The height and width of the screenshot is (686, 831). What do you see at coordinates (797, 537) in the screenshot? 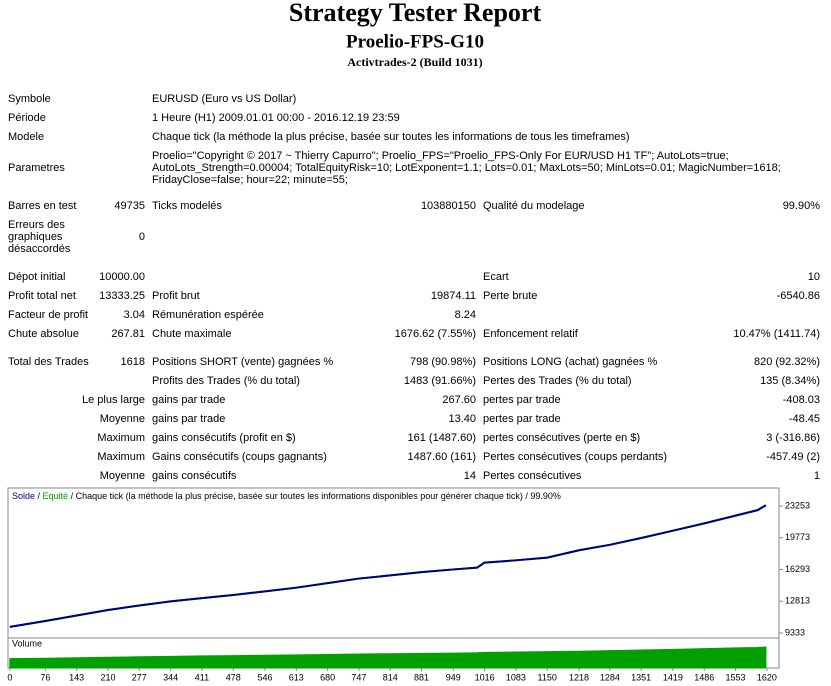
I see `y-tick-label: 19773` at bounding box center [797, 537].